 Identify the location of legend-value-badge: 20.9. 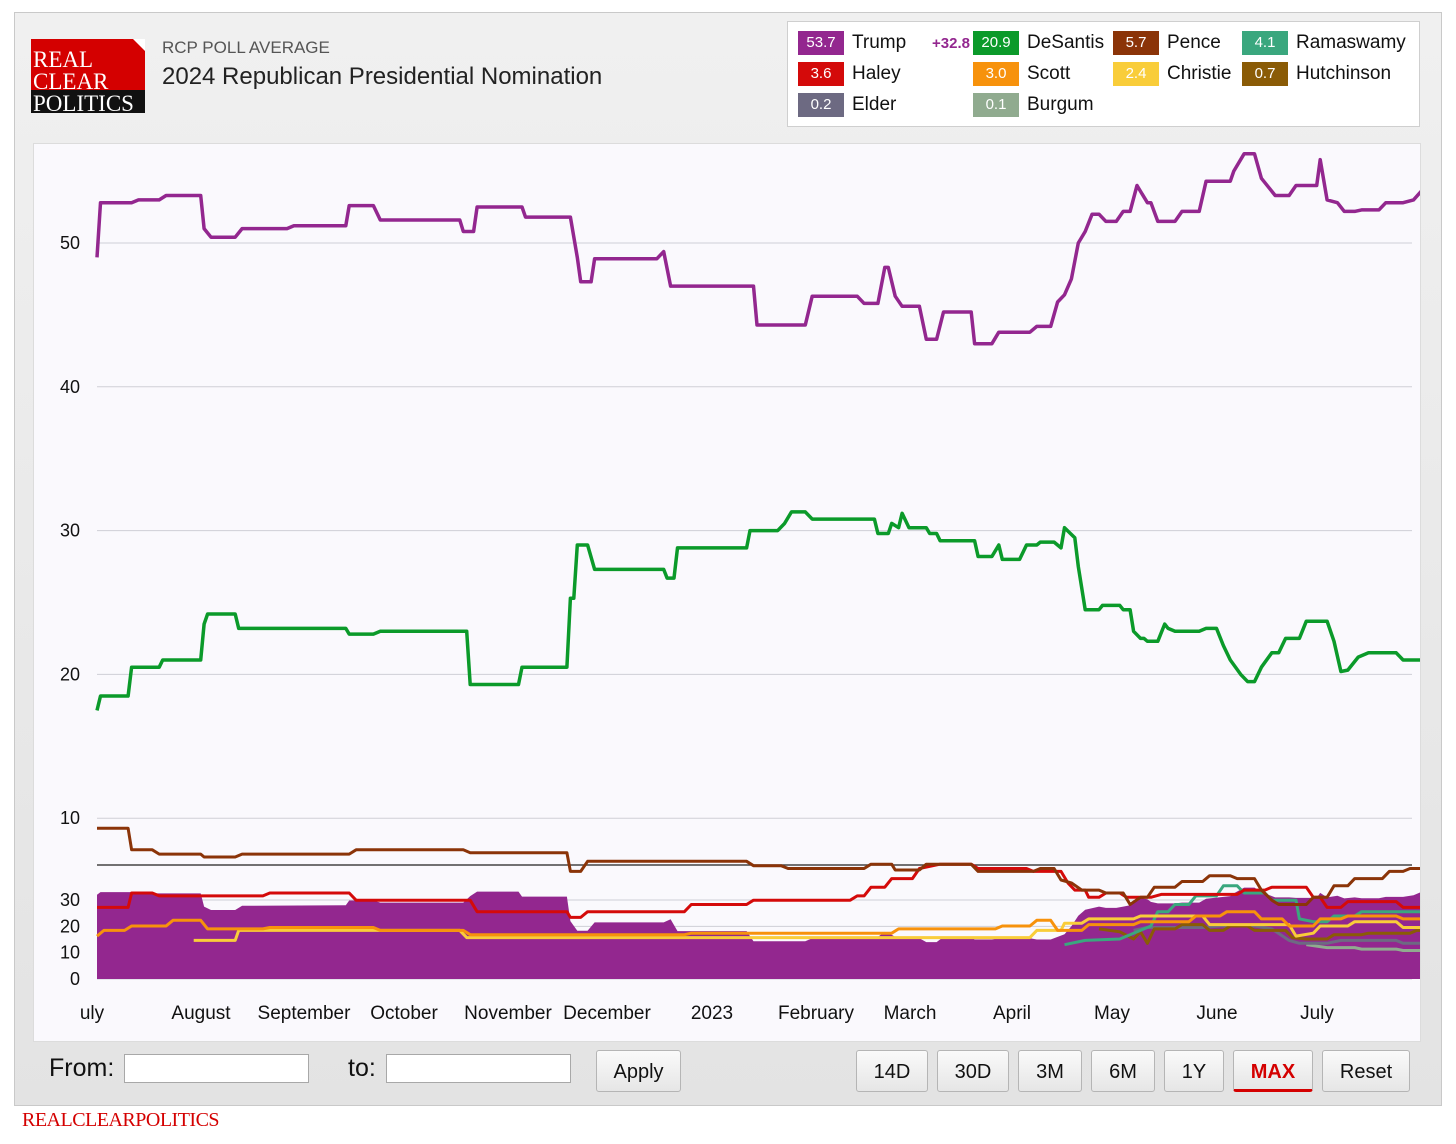
(996, 43).